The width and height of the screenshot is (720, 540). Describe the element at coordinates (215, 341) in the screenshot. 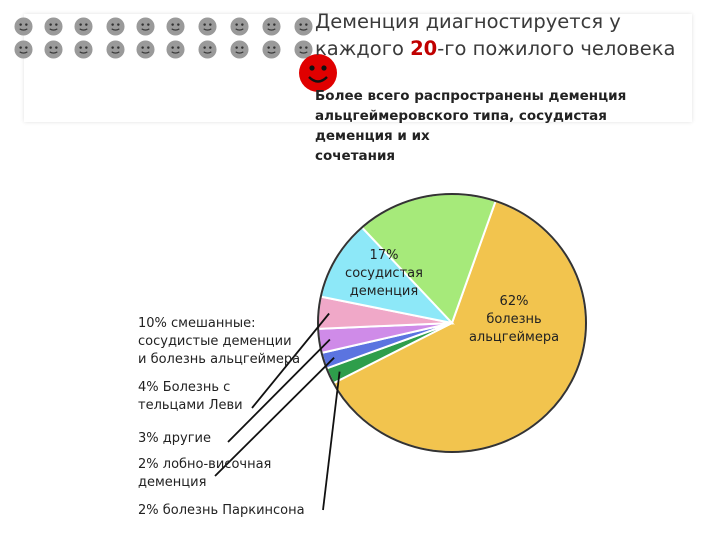

I see `slice-label-line: сосудистые деменции` at that location.